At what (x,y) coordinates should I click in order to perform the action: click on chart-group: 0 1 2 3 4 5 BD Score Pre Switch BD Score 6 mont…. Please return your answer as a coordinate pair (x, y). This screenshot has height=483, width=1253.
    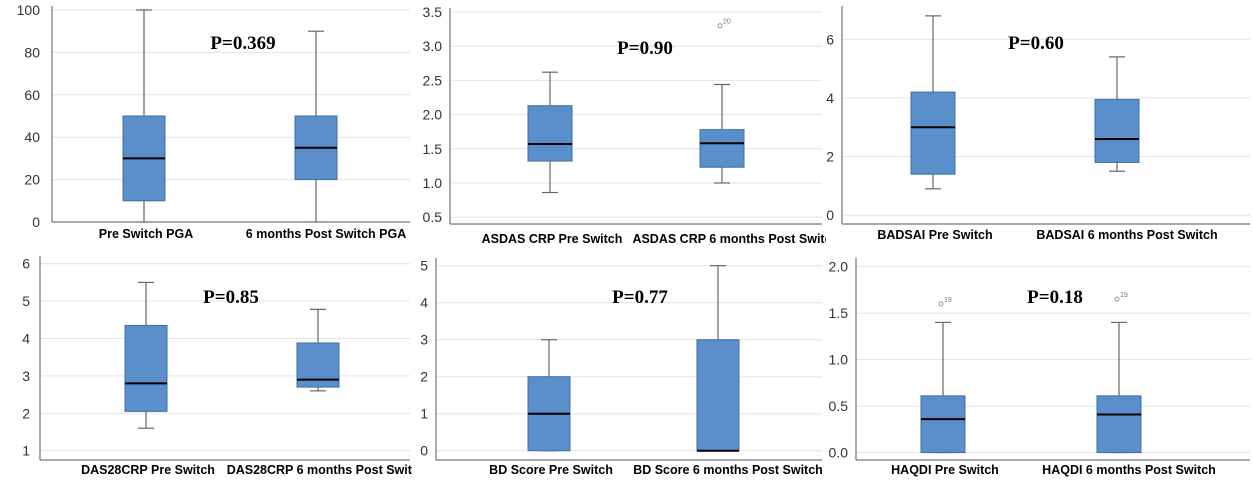
    Looking at the image, I should click on (621, 367).